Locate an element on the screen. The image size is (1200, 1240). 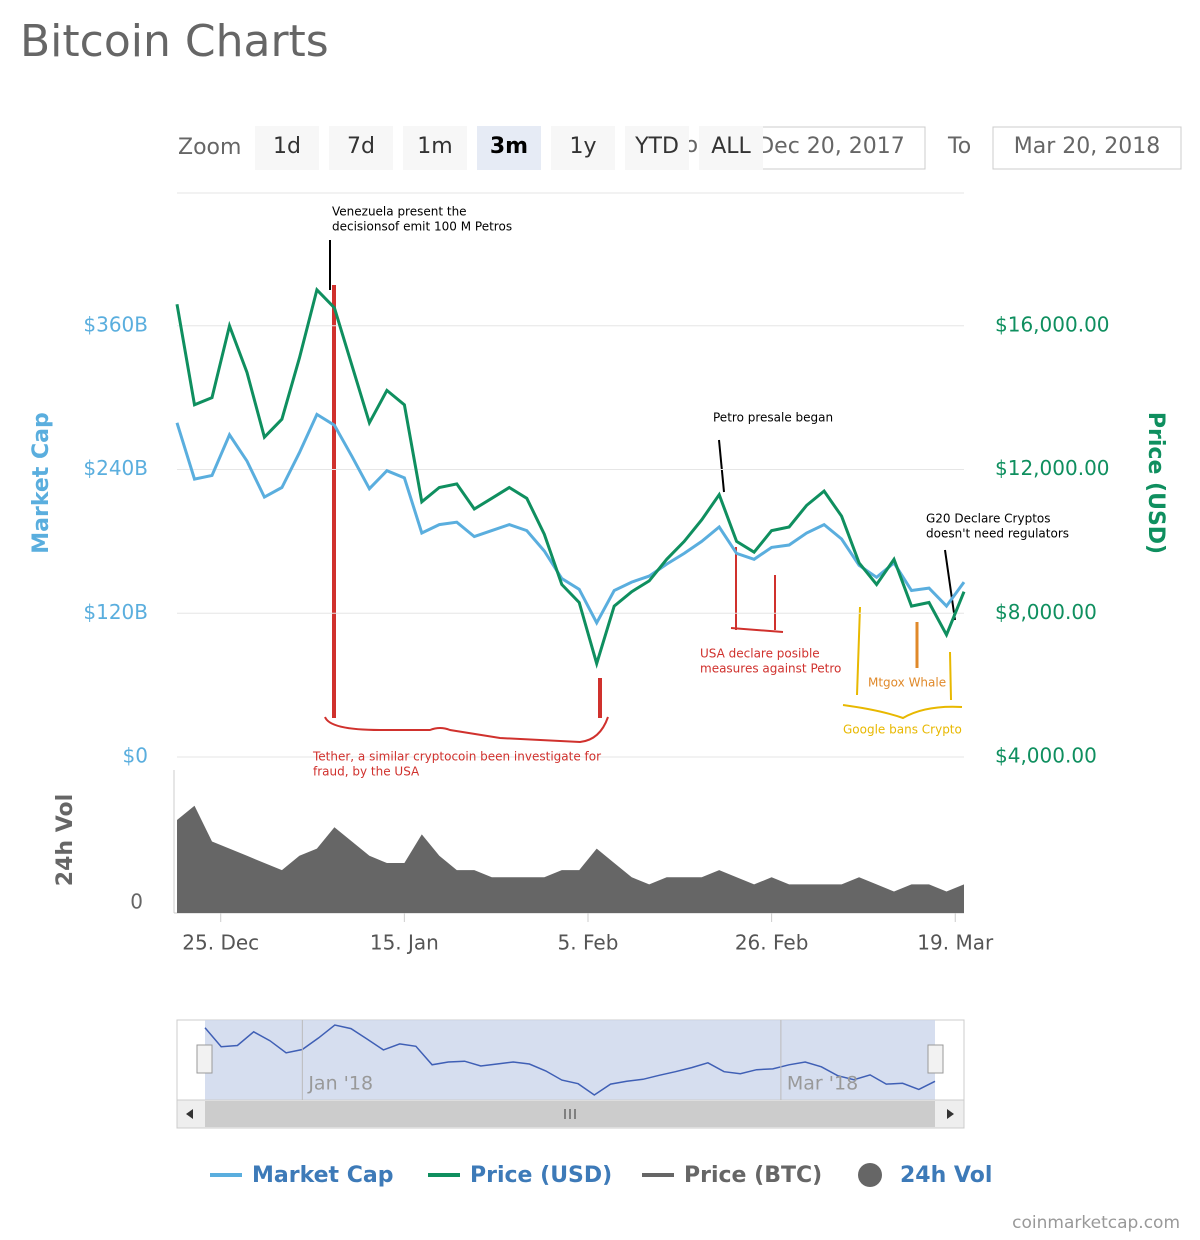
x-tick-label: 25. Dec is located at coordinates (220, 943).